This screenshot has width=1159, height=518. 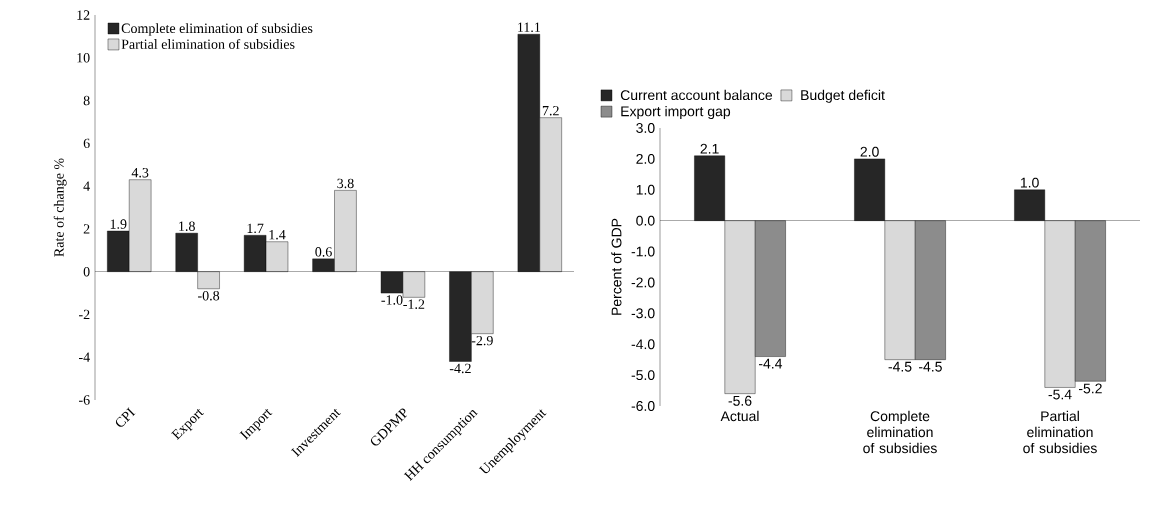 What do you see at coordinates (1060, 432) in the screenshot?
I see `x-tick-label: Partial elimination of subsidies` at bounding box center [1060, 432].